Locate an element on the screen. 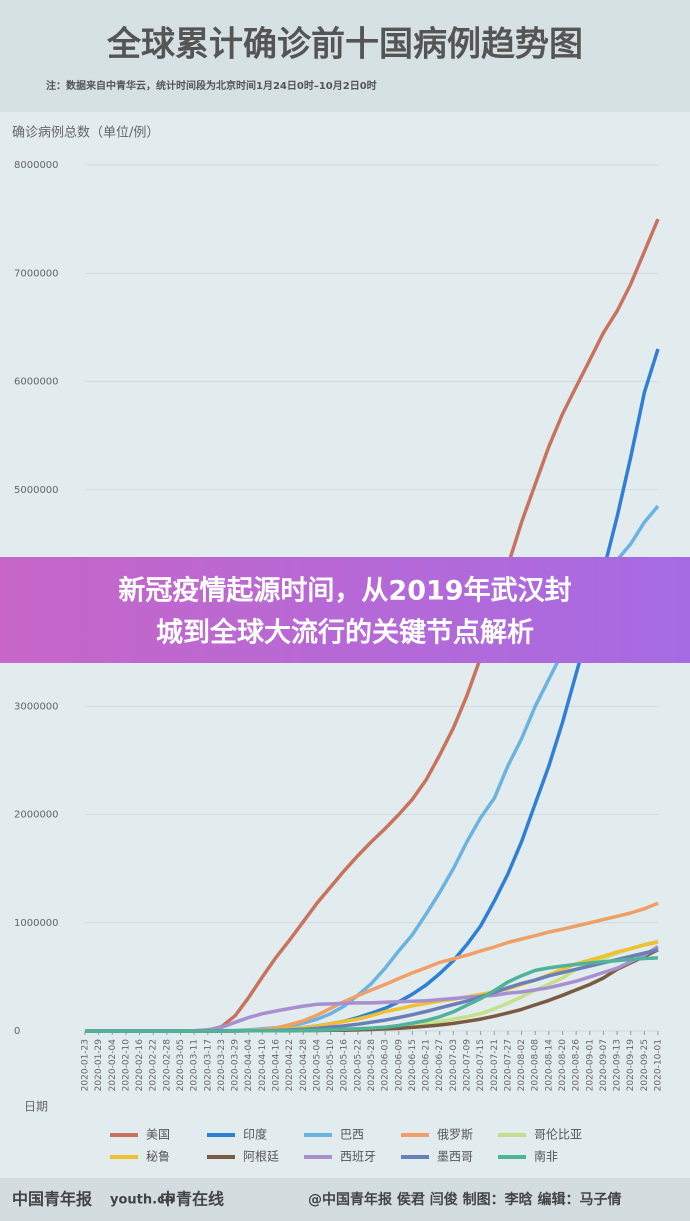 This screenshot has width=690, height=1221. x-tick-label: 2020-05-22 is located at coordinates (358, 1065).